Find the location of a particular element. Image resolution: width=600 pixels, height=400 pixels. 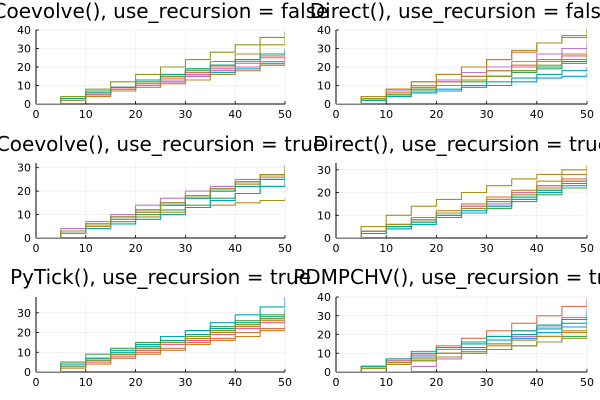

subplot-title: PDMPCHV(), use_recursion = true is located at coordinates (446, 277).